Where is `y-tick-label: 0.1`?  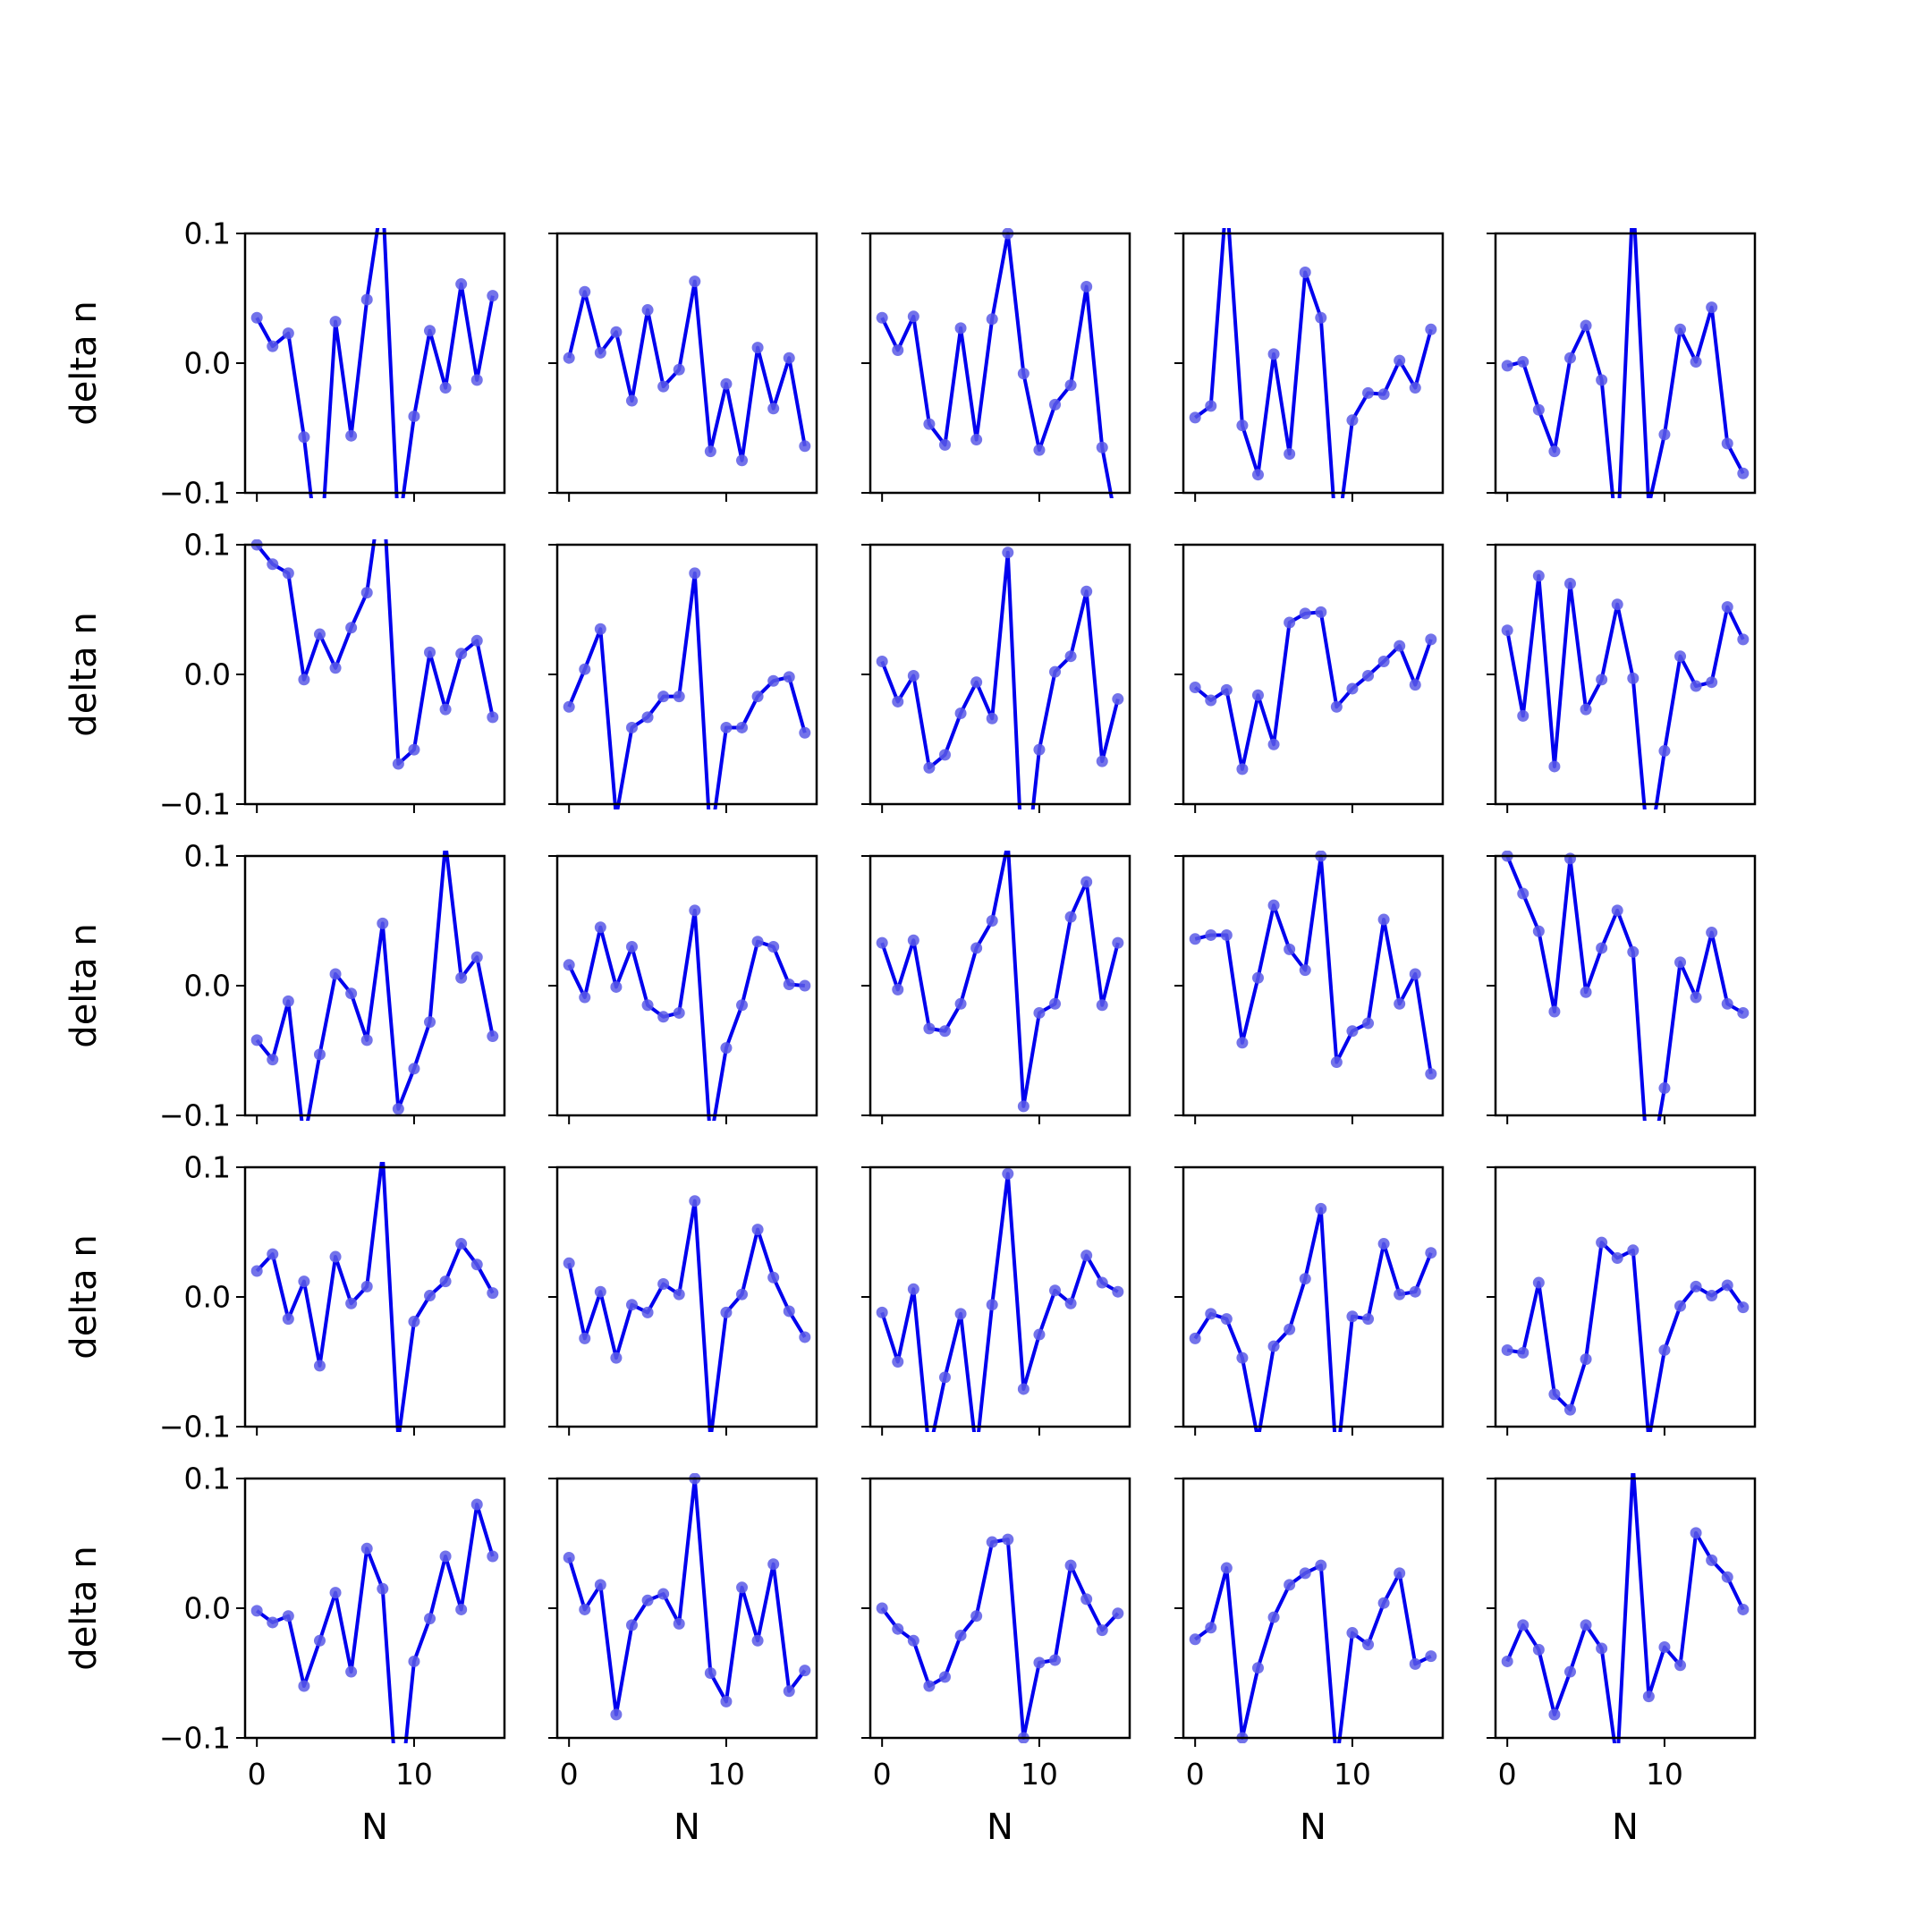
y-tick-label: 0.1 is located at coordinates (207, 545).